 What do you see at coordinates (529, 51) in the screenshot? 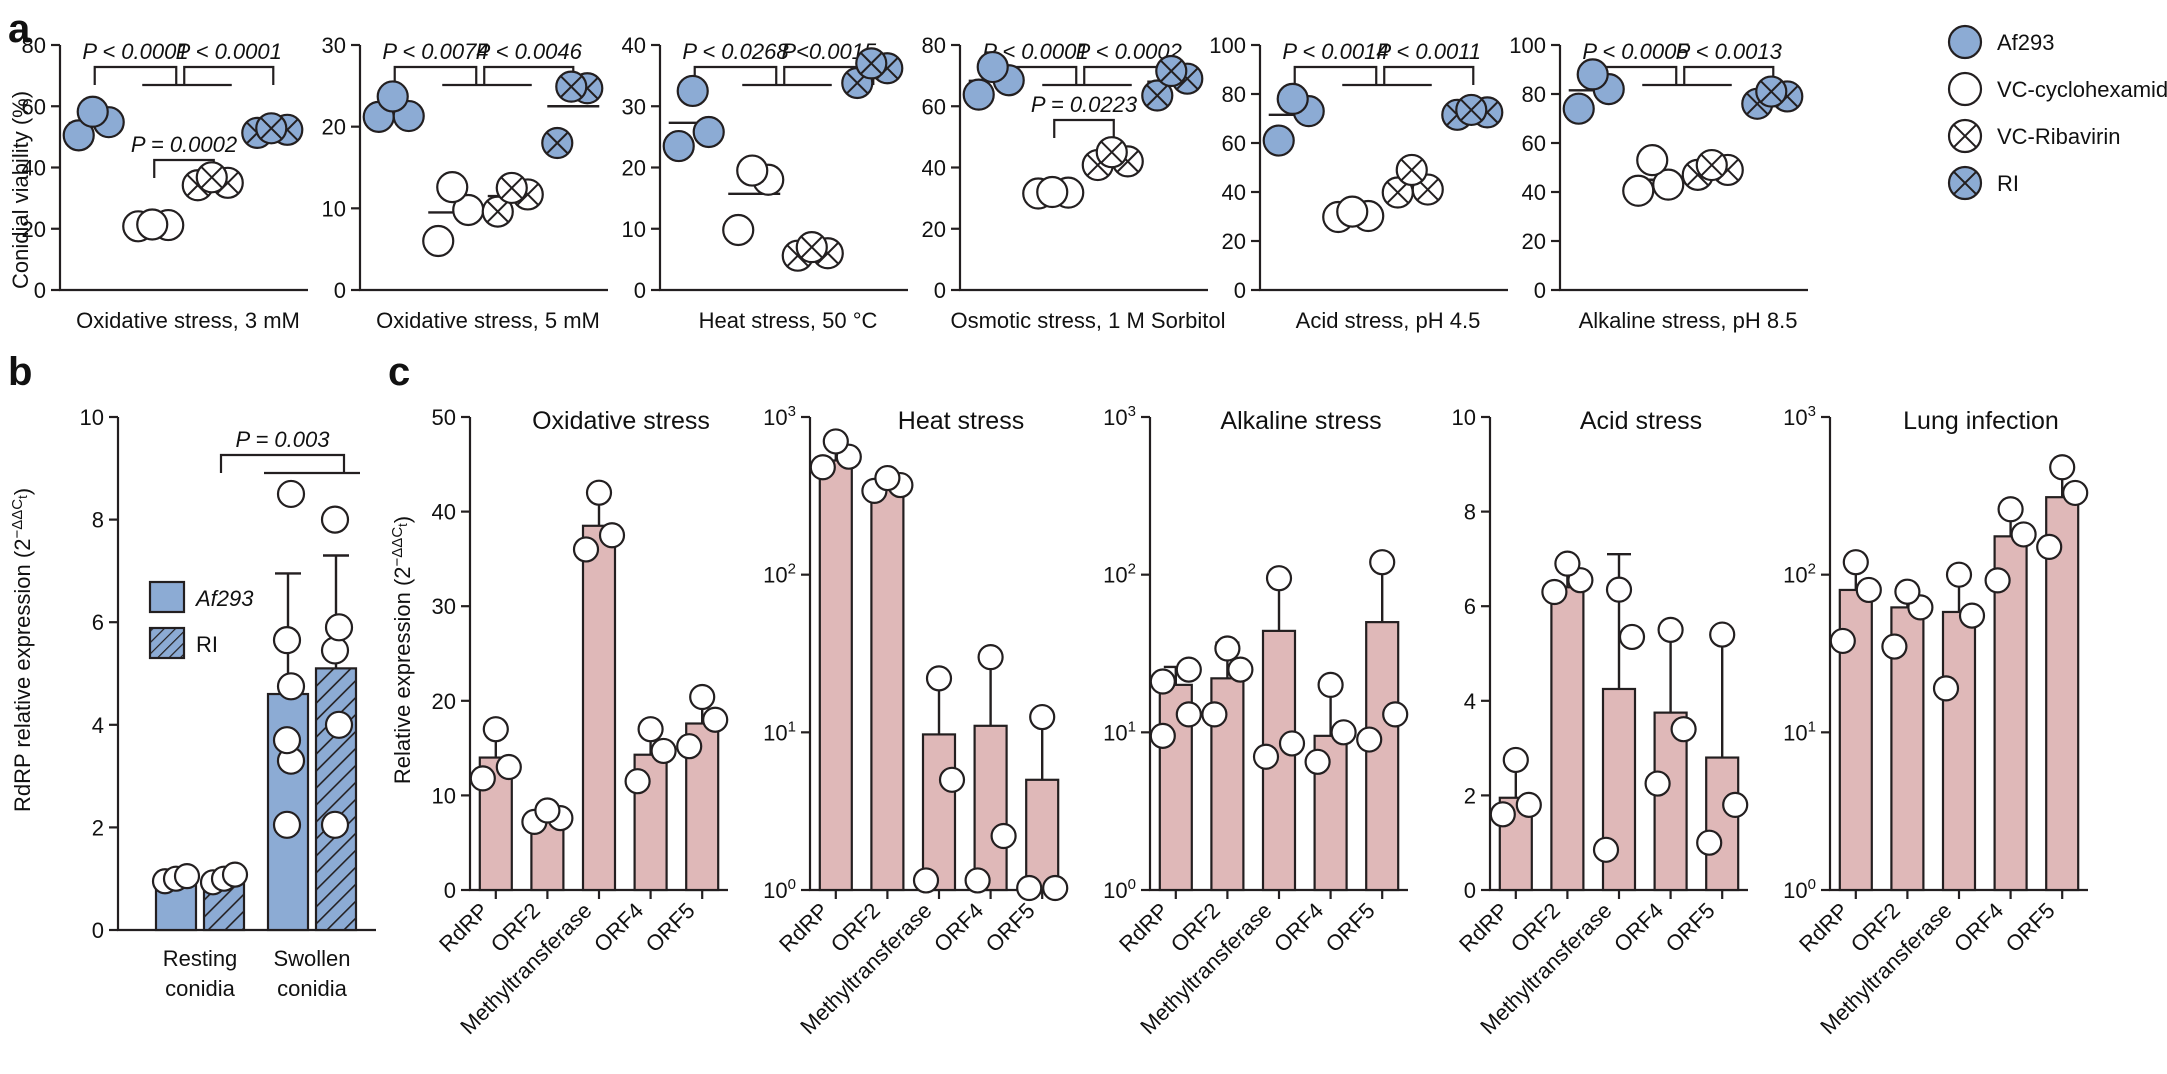
I see `p-value-label-2: P < 0.0046` at bounding box center [529, 51].